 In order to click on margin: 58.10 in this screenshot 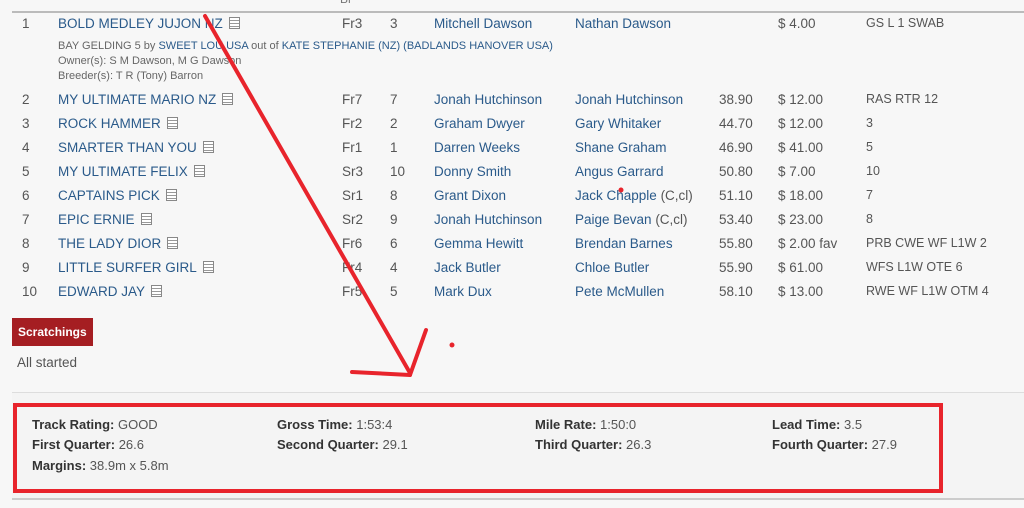, I will do `click(736, 291)`.